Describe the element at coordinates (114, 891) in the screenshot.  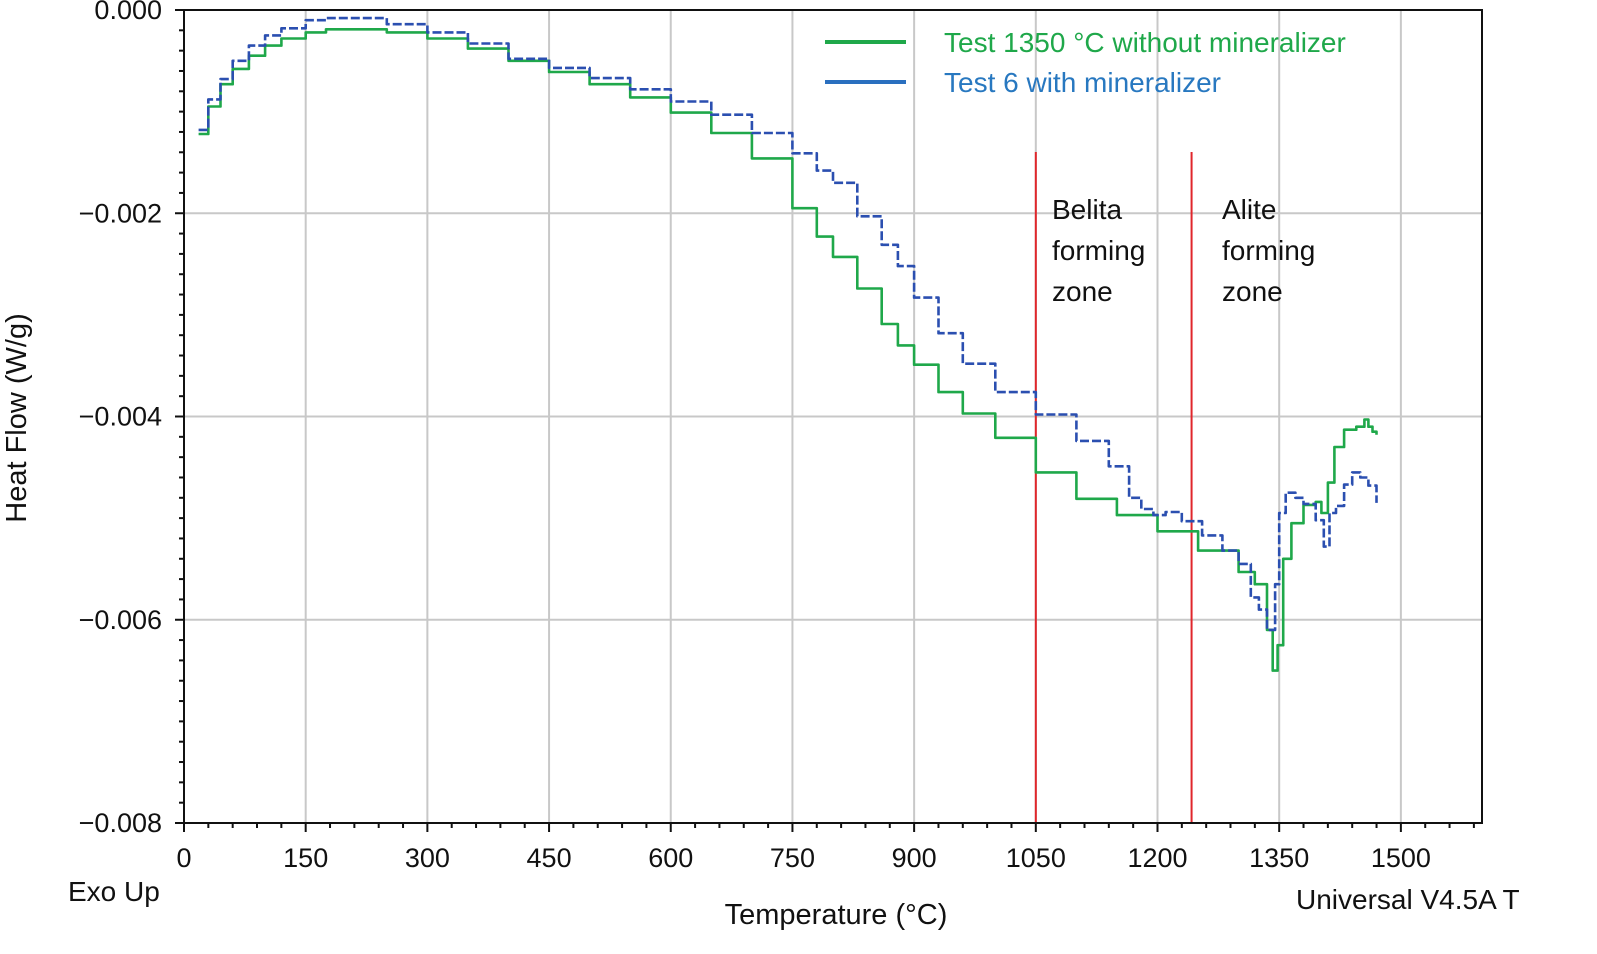
I see `exo-up-label: Exo Up` at that location.